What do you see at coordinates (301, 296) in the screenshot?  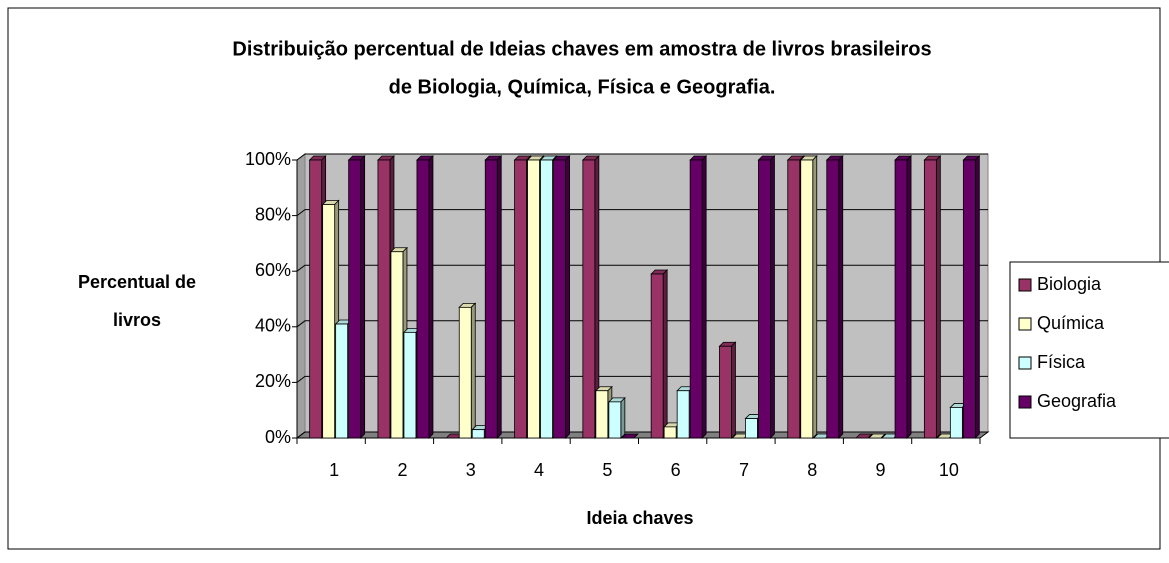 I see `side-wall` at bounding box center [301, 296].